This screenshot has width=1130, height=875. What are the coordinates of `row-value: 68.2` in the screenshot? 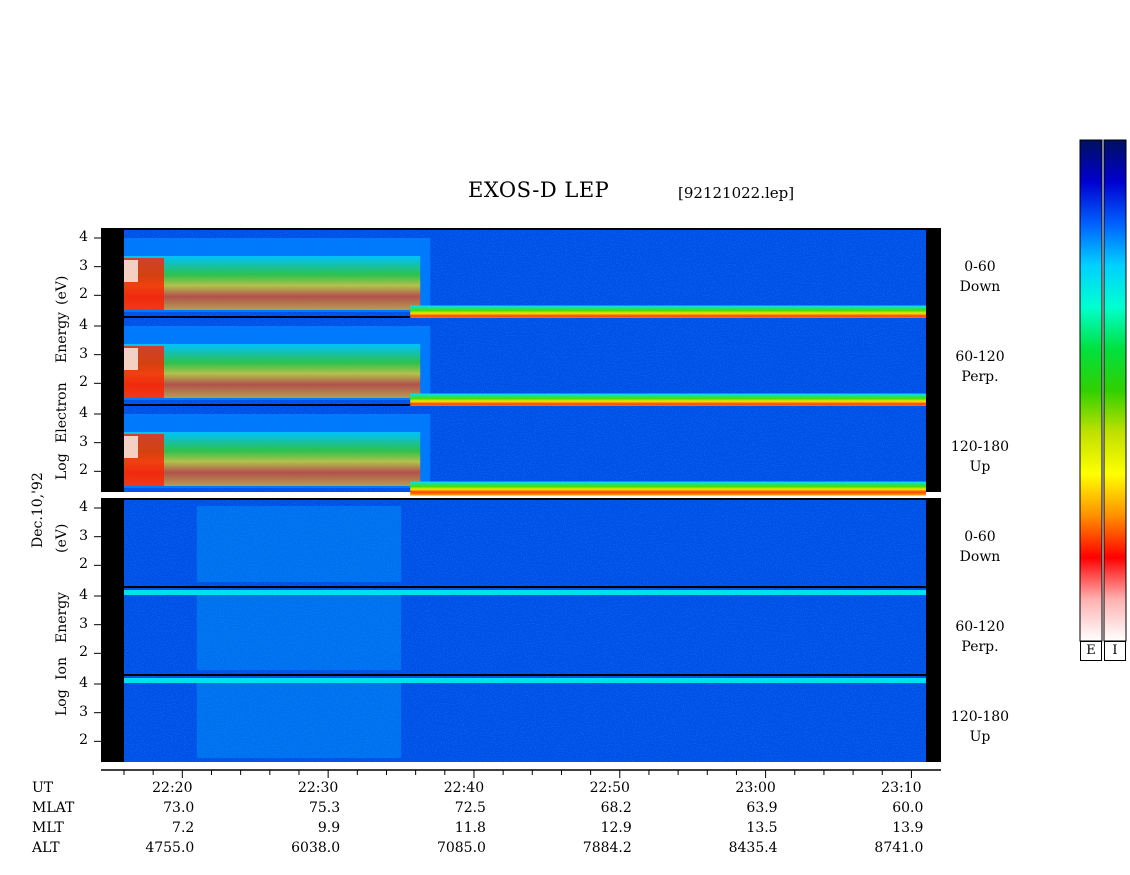 It's located at (616, 808).